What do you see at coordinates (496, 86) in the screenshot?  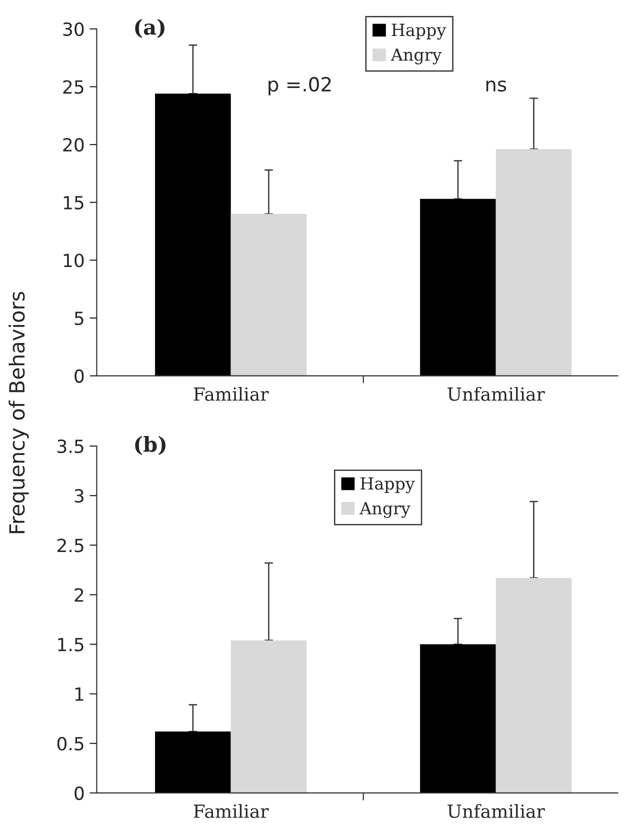 I see `annotation: ns` at bounding box center [496, 86].